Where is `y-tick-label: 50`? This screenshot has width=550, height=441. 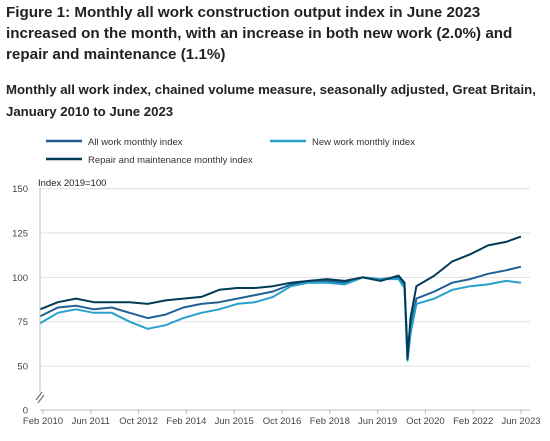 y-tick-label: 50 is located at coordinates (22, 367).